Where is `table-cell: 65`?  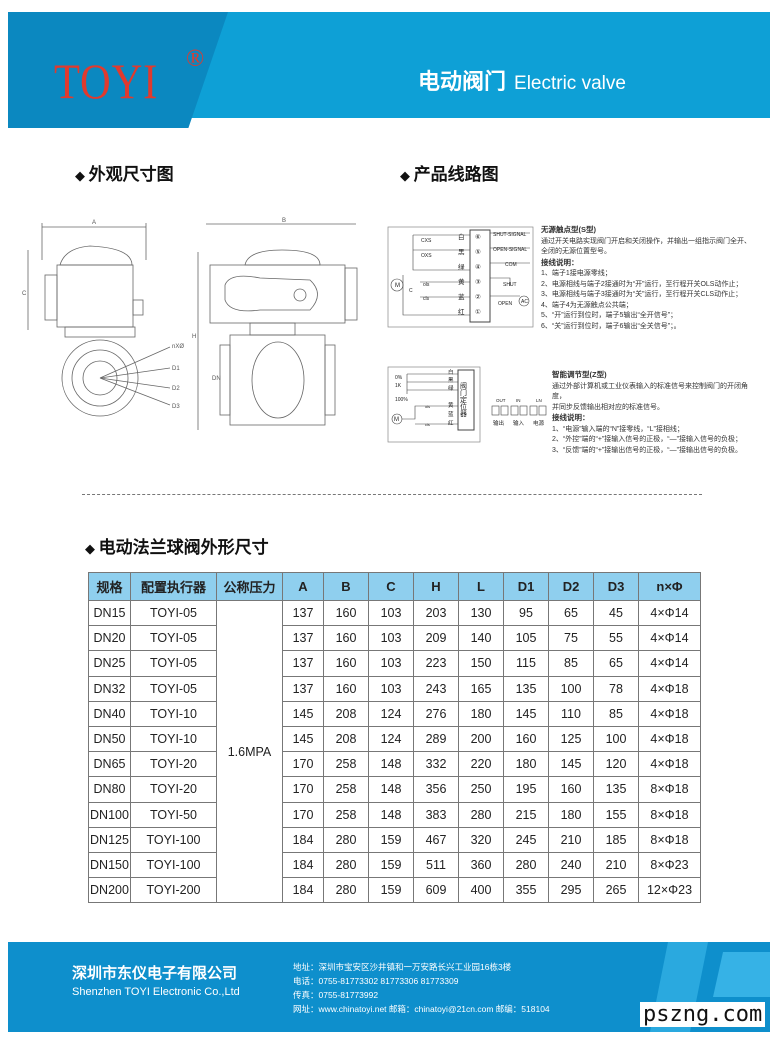 table-cell: 65 is located at coordinates (571, 613).